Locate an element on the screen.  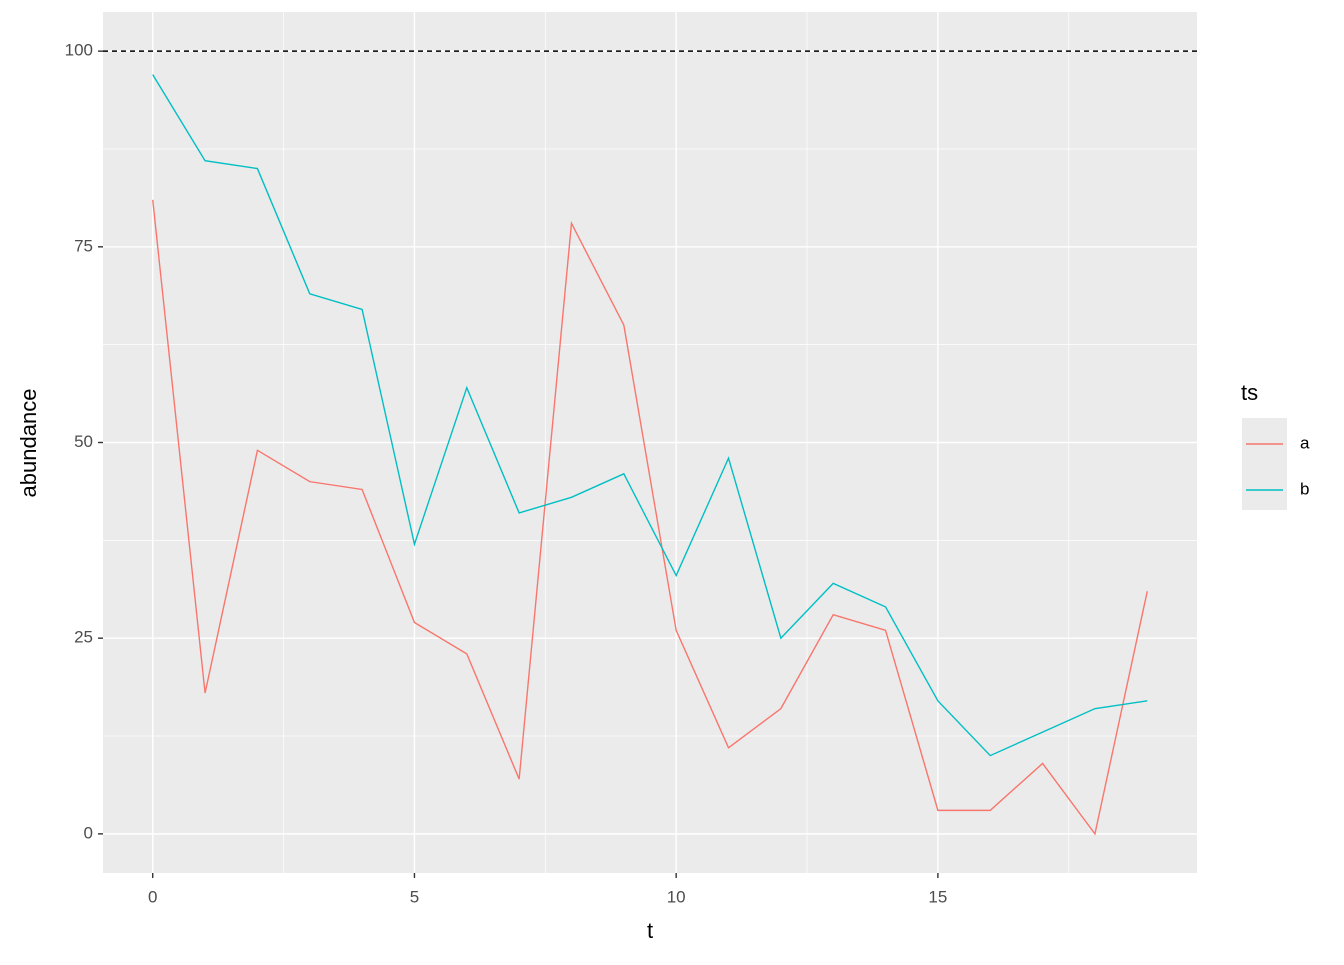
x-tick-label: 10 is located at coordinates (676, 896).